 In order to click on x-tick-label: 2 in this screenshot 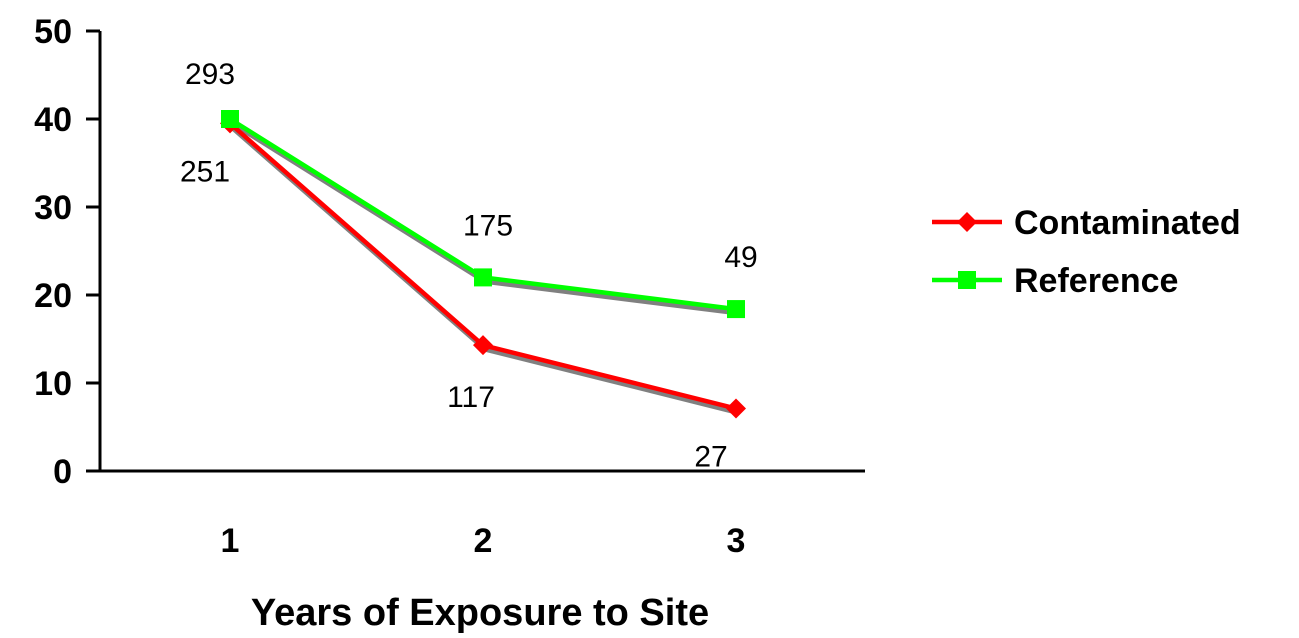, I will do `click(483, 541)`.